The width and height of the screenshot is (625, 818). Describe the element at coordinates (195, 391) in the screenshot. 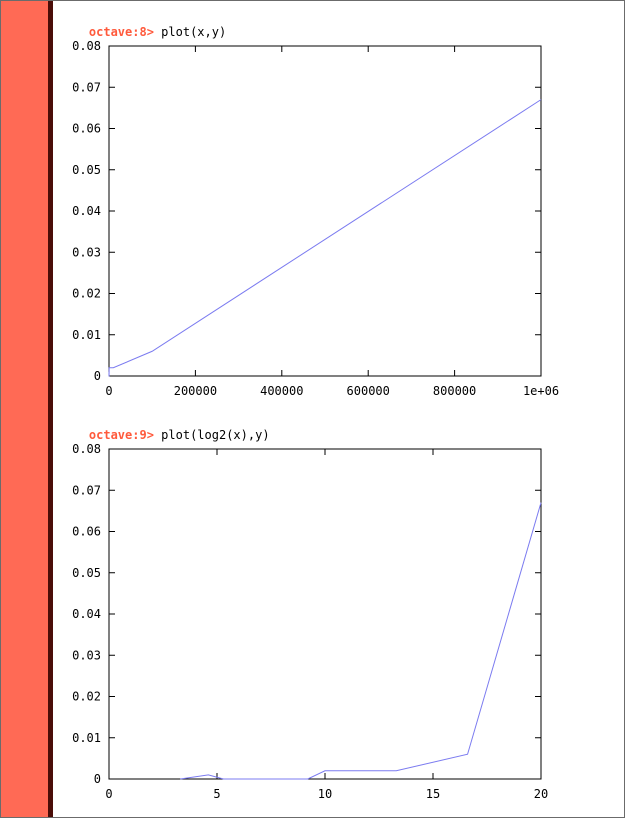

I see `x-tick-label: 200000` at that location.